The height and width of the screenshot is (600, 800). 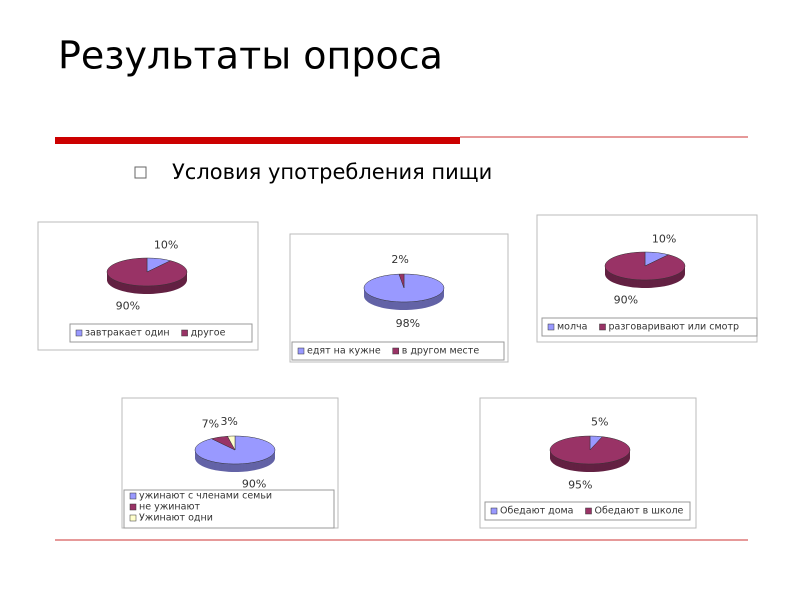 I want to click on legend-label: Обедают дома, so click(x=537, y=511).